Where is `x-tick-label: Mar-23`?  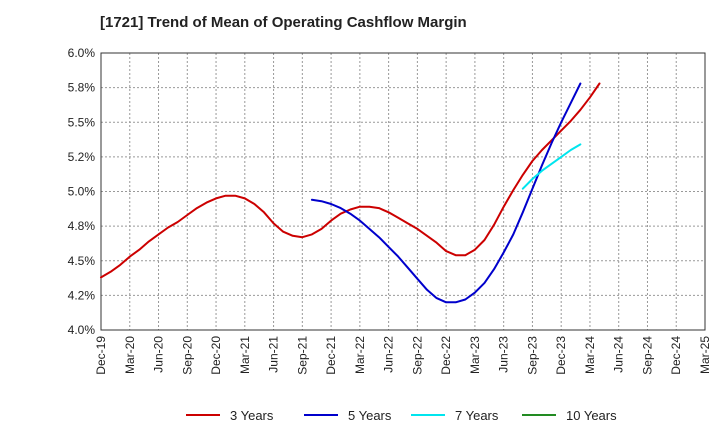 x-tick-label: Mar-23 is located at coordinates (475, 355).